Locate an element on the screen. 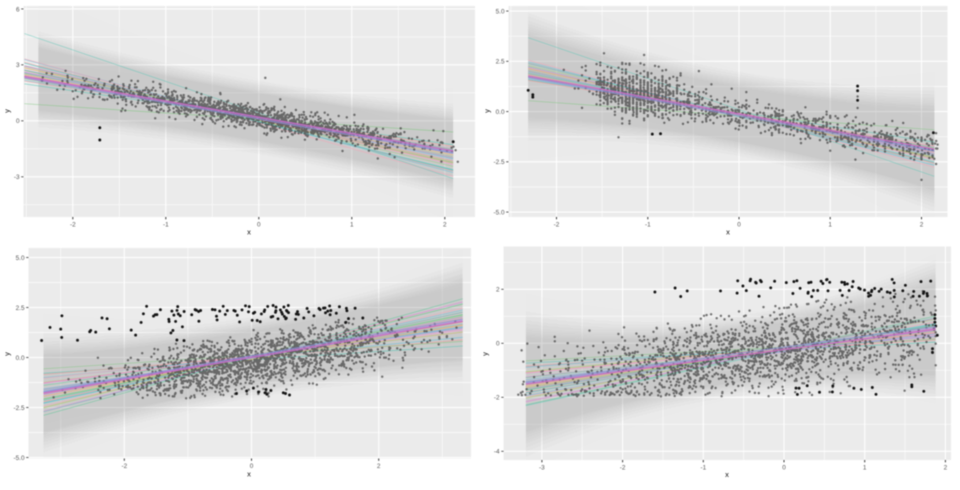 Image resolution: width=960 pixels, height=490 pixels. svg-text: 6 is located at coordinates (18, 9).